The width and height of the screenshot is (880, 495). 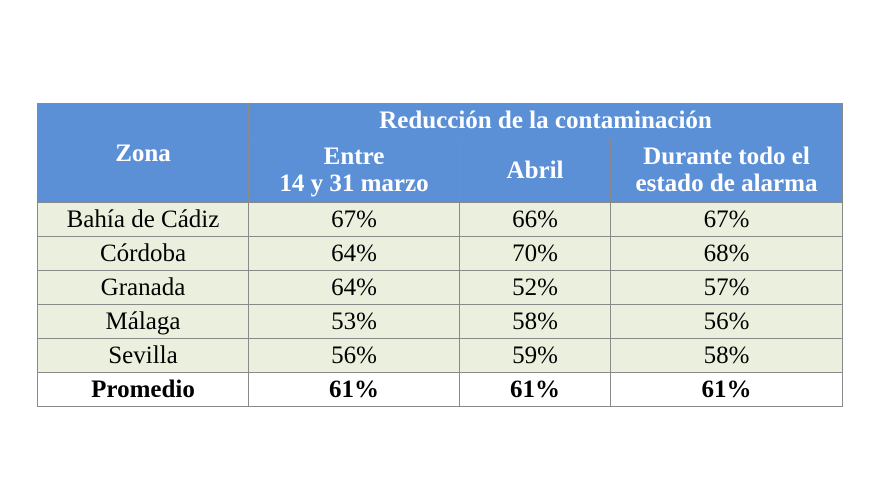 What do you see at coordinates (143, 153) in the screenshot?
I see `zone-header: Zona` at bounding box center [143, 153].